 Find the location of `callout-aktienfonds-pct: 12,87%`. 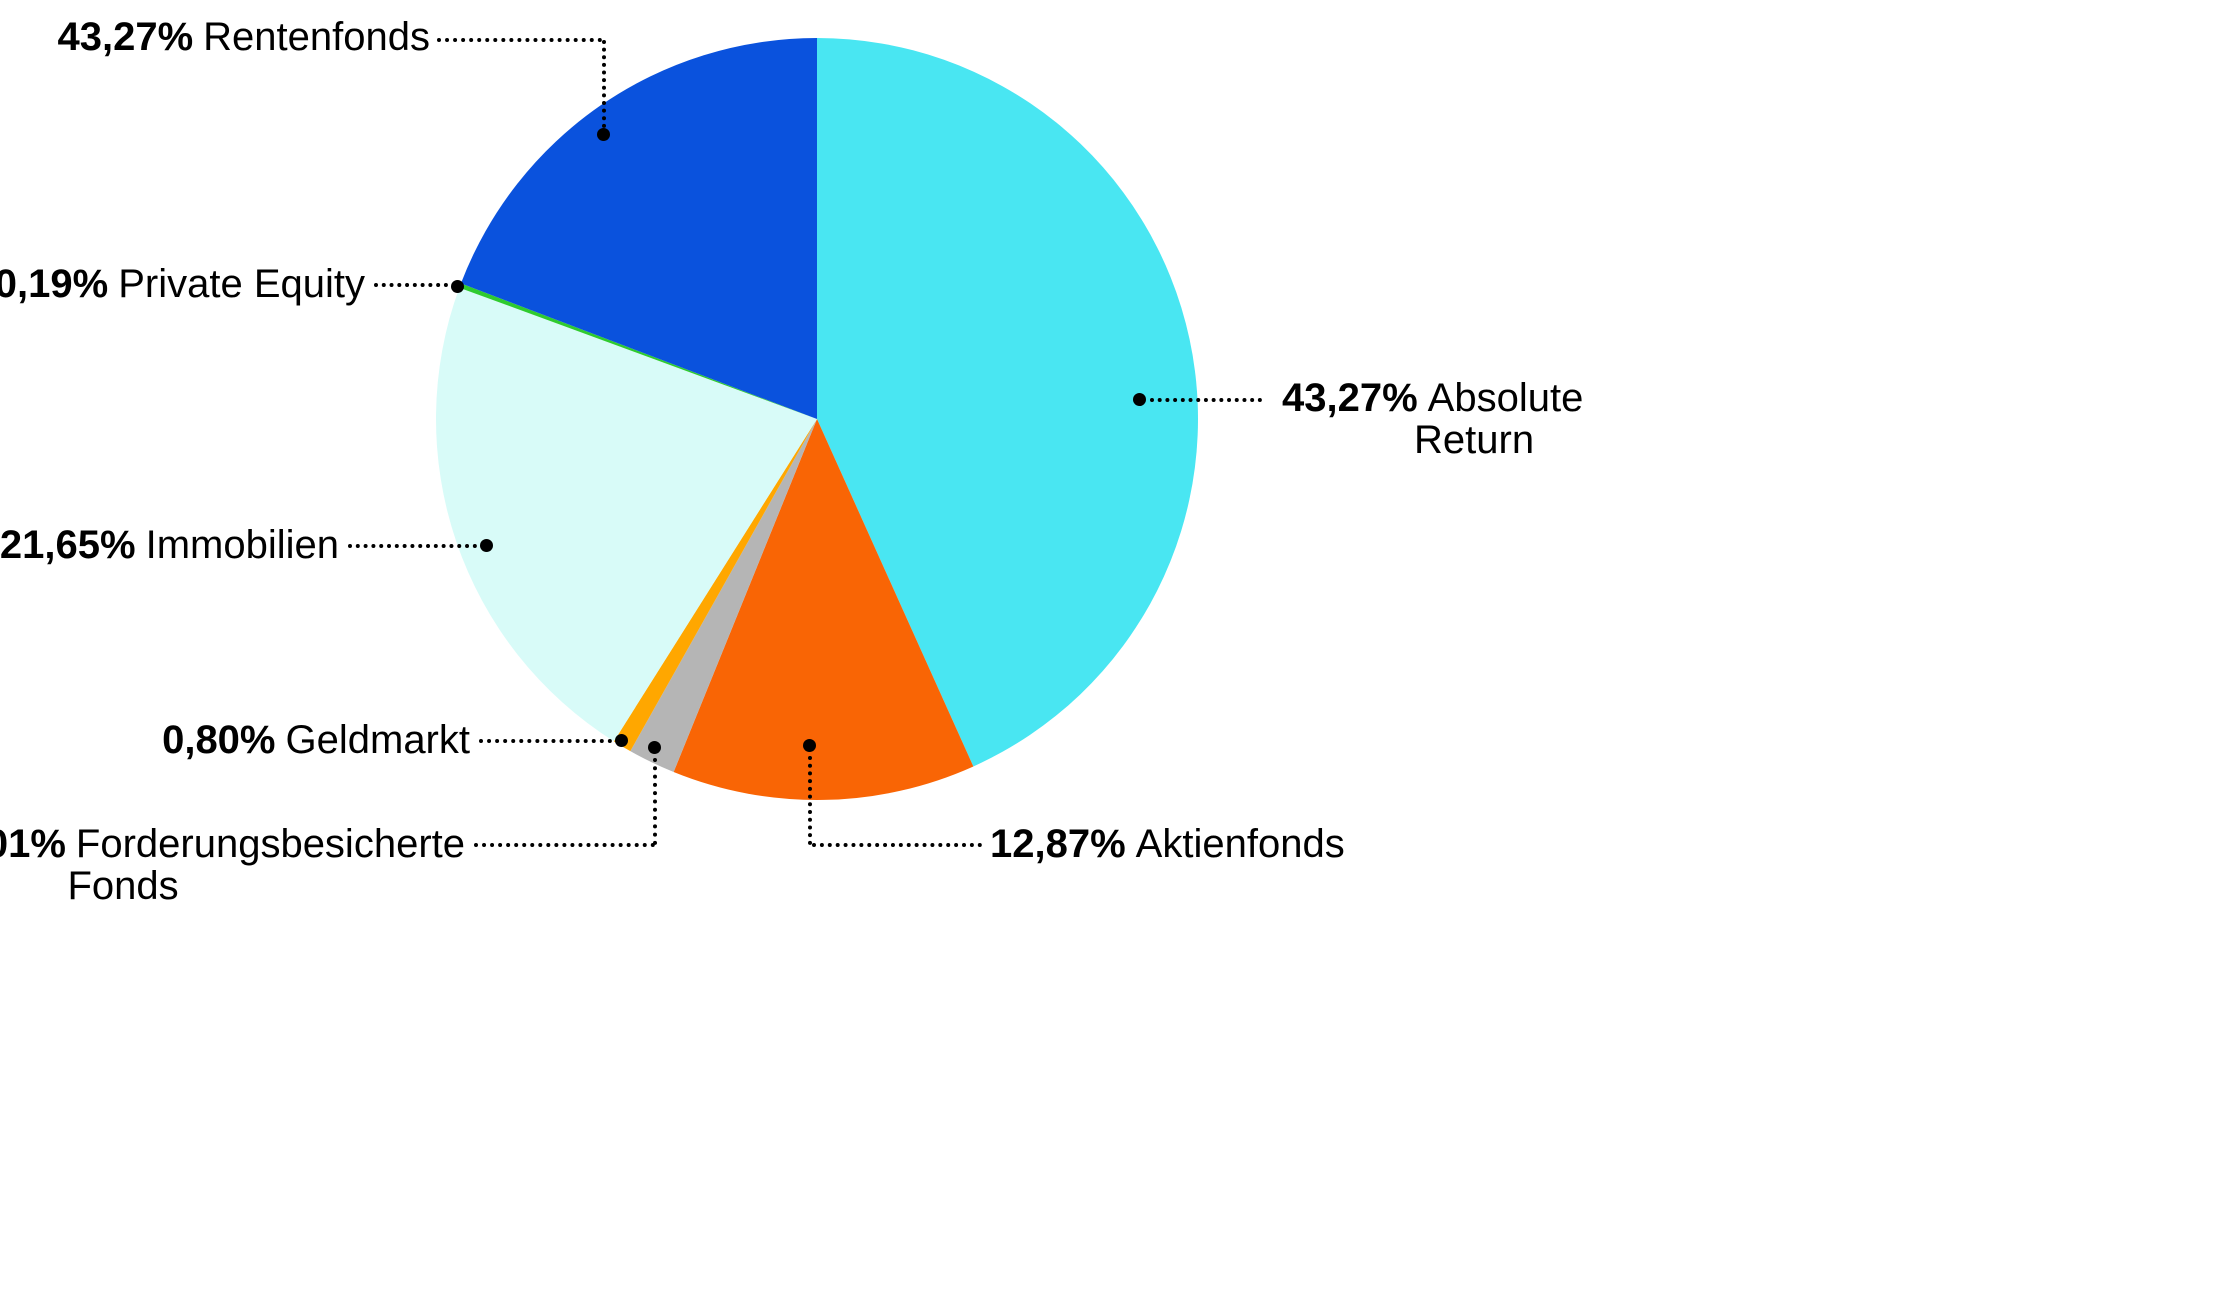

callout-aktienfonds-pct: 12,87% is located at coordinates (1058, 844).